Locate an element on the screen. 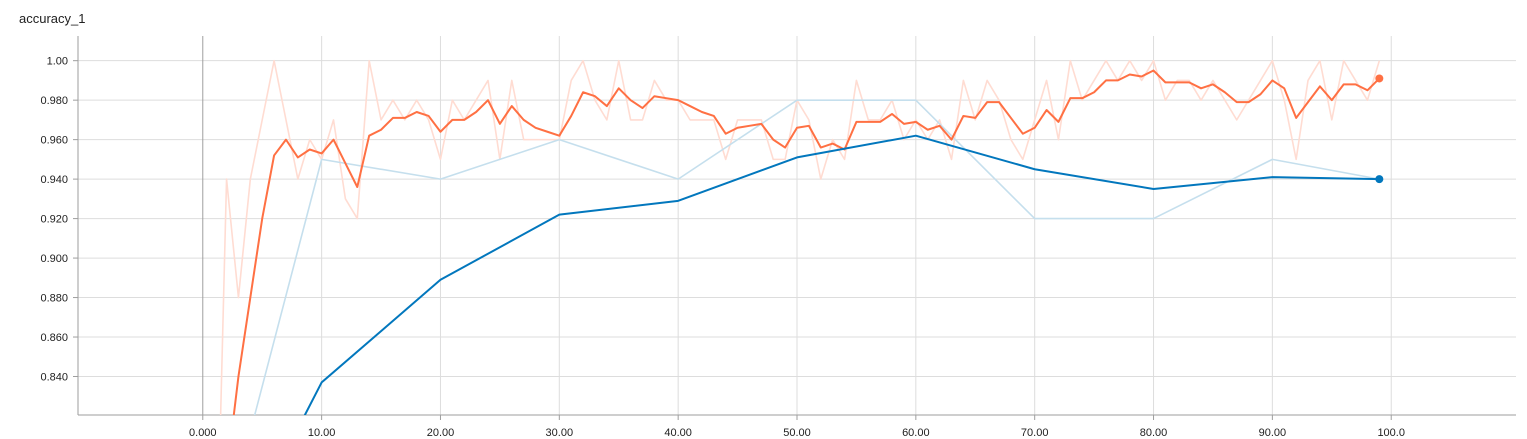 This screenshot has height=439, width=1527. y-tick-label: 0.880 is located at coordinates (54, 299).